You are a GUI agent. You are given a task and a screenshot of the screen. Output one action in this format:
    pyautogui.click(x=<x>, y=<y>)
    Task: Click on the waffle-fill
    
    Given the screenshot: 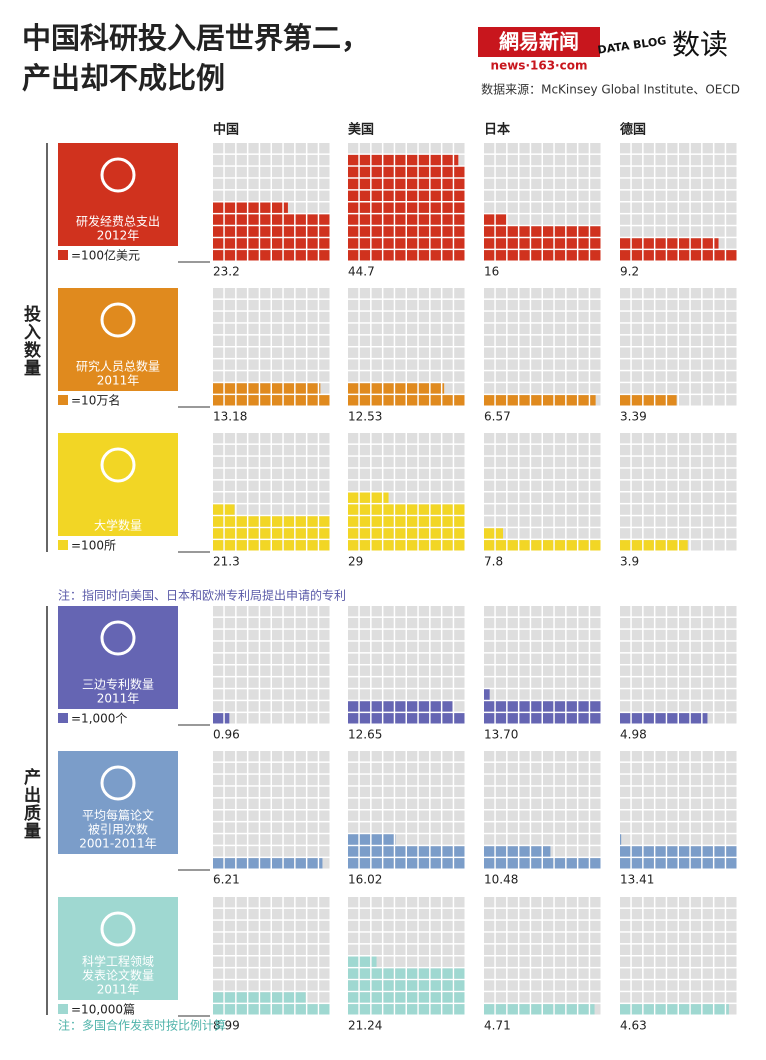 What is the action you would take?
    pyautogui.click(x=664, y=718)
    